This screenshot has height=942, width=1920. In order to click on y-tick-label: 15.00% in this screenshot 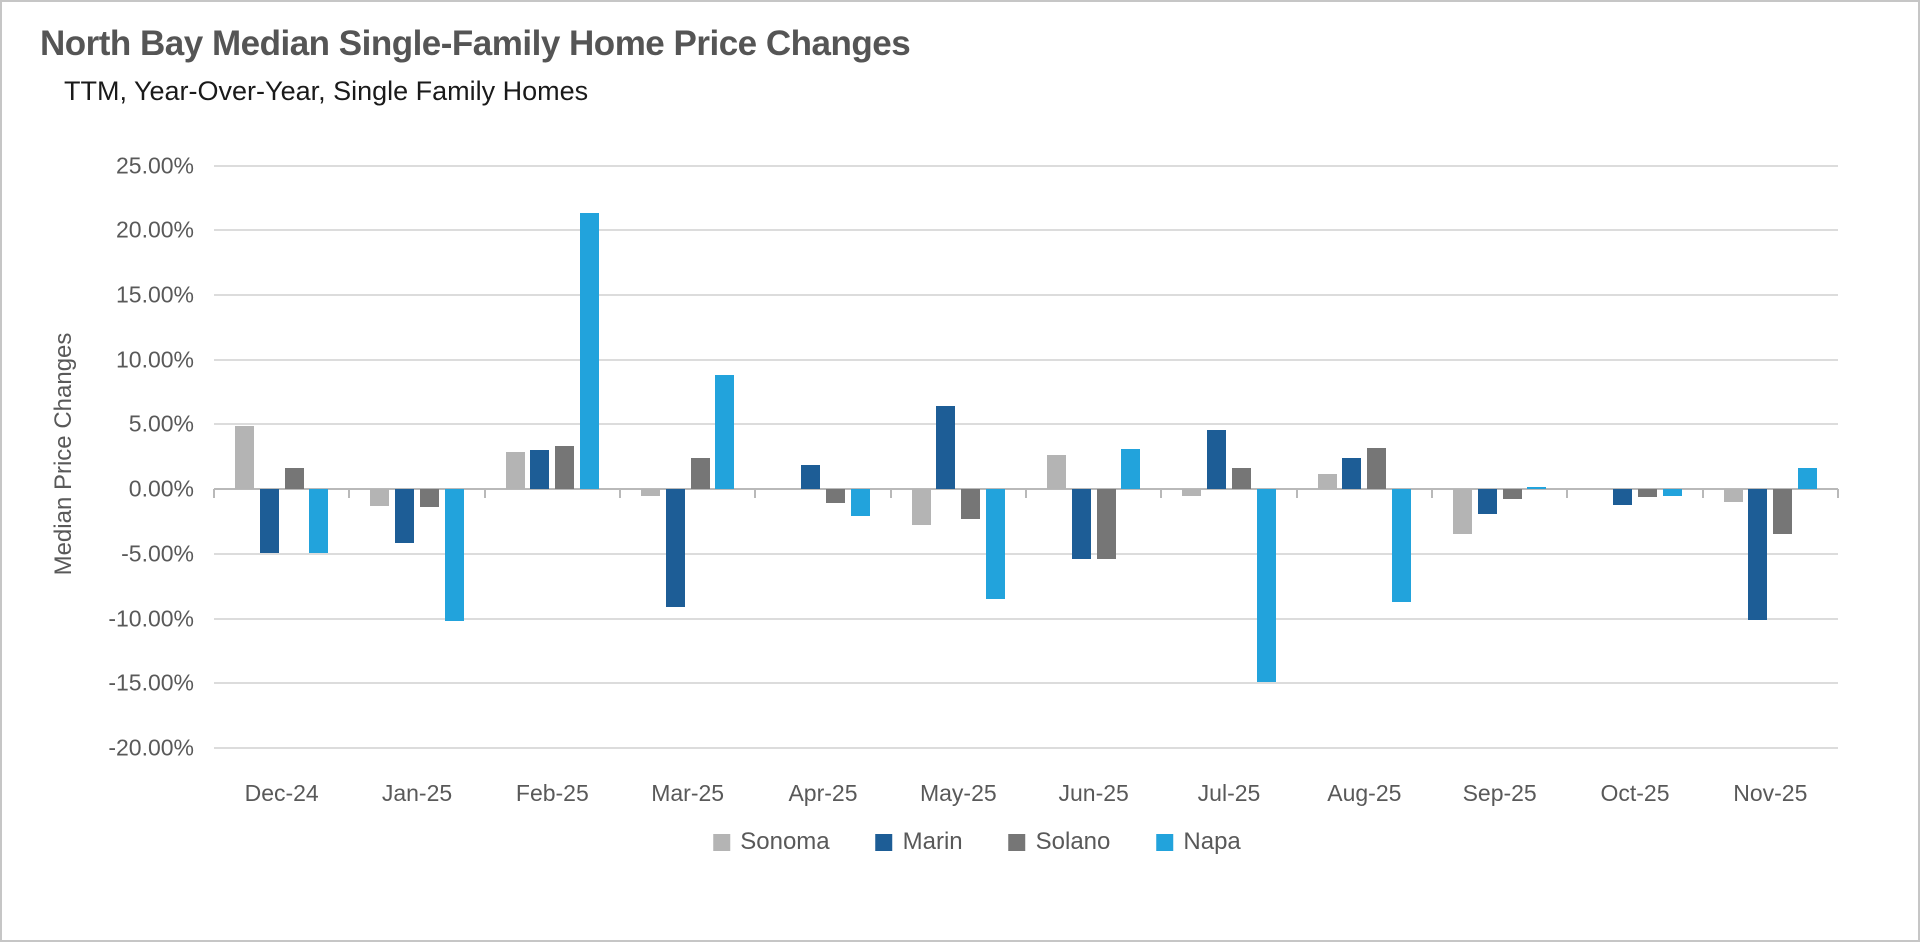, I will do `click(154, 294)`.